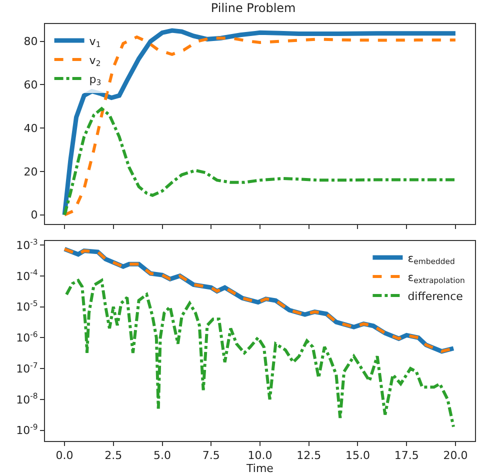  What do you see at coordinates (31, 128) in the screenshot?
I see `y-tick-label: 40` at bounding box center [31, 128].